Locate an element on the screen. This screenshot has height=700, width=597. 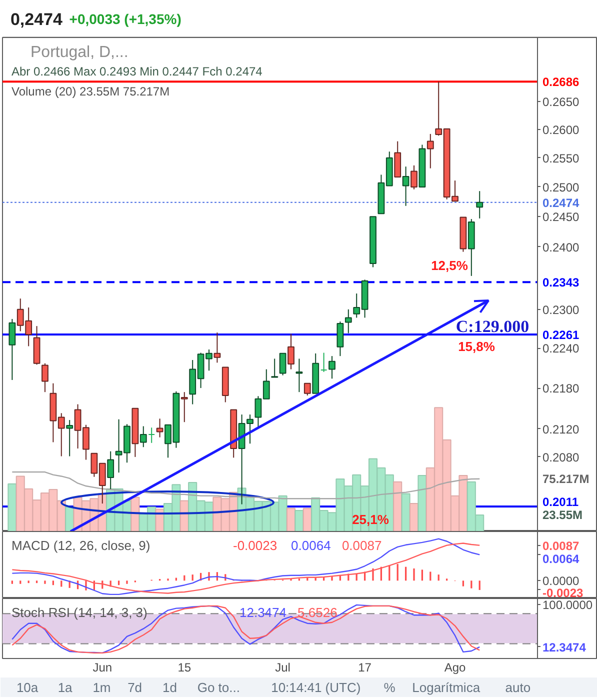
annotation: 12,5% is located at coordinates (449, 265).